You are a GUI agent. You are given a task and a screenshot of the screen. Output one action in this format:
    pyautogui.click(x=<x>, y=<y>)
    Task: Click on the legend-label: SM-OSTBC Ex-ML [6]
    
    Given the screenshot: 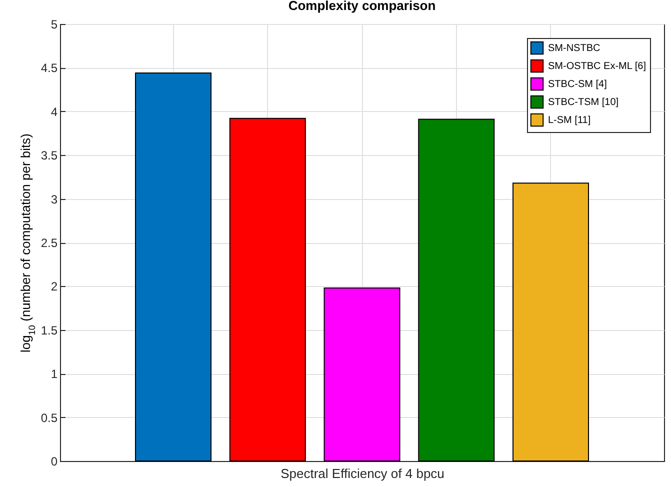 What is the action you would take?
    pyautogui.click(x=597, y=66)
    